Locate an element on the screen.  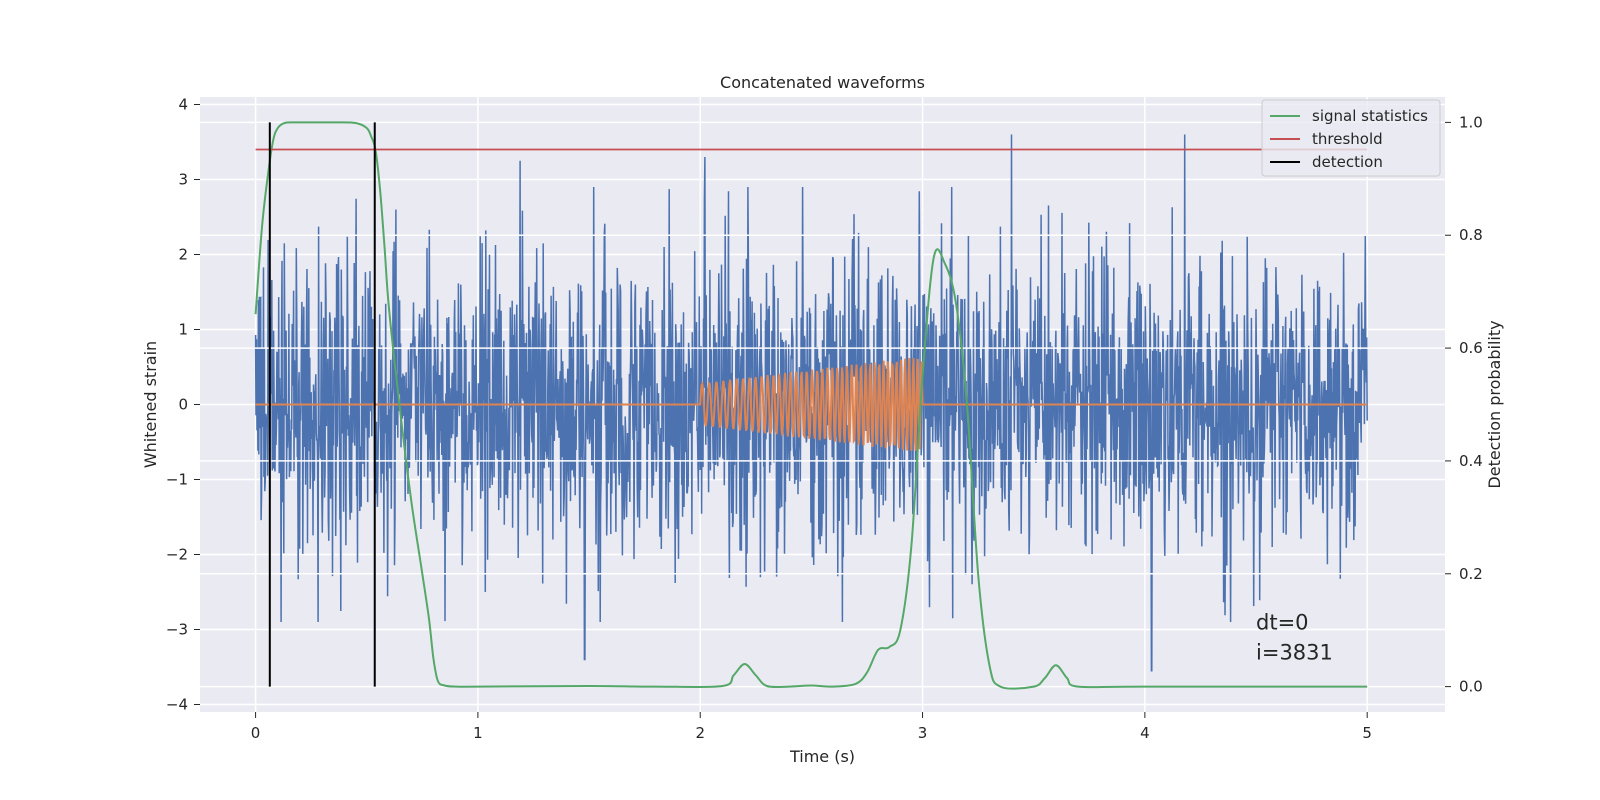
legend-box is located at coordinates (1351, 138).